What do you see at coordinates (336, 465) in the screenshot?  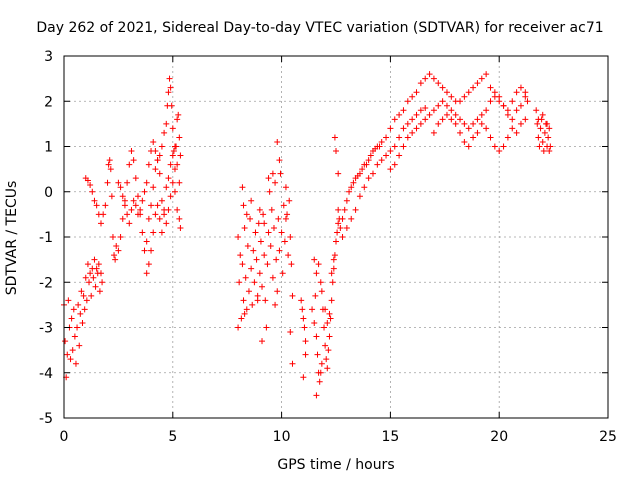 I see `x-axis-label: GPS time / hours` at bounding box center [336, 465].